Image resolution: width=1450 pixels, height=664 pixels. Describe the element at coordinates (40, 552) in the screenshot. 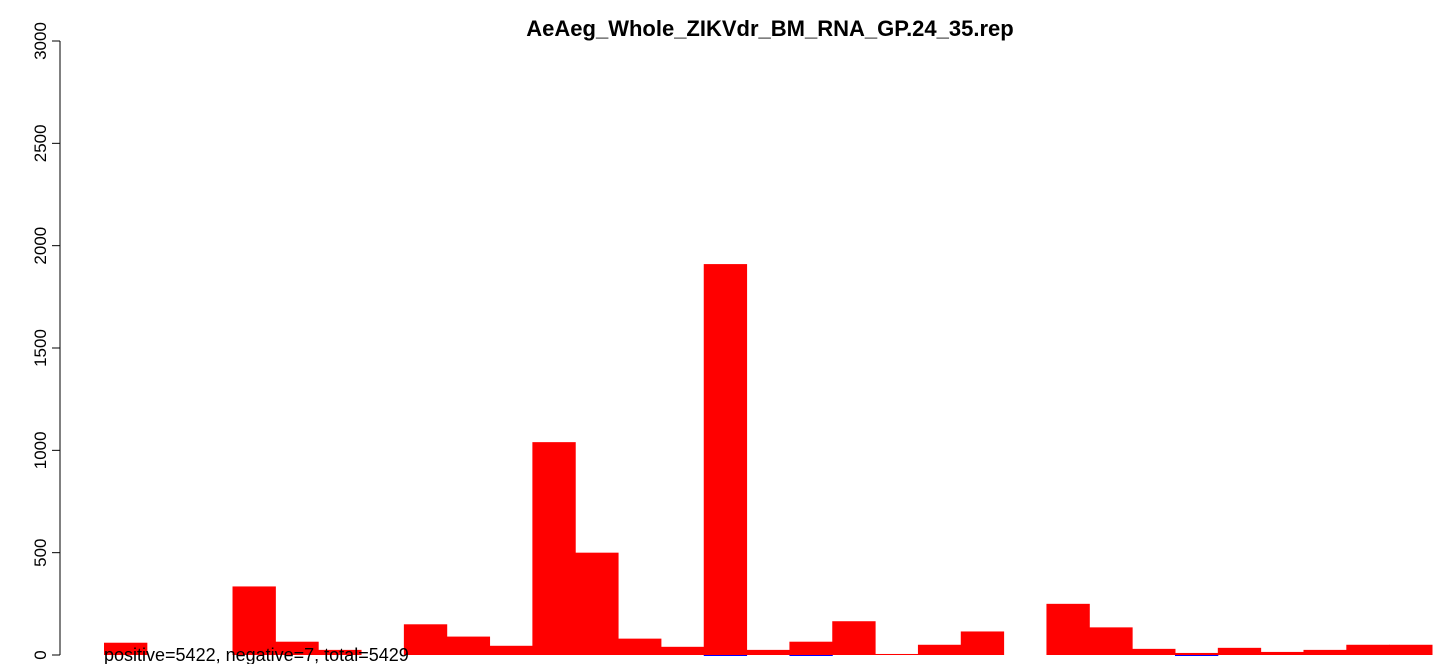

I see `y-tick-label: 500` at that location.